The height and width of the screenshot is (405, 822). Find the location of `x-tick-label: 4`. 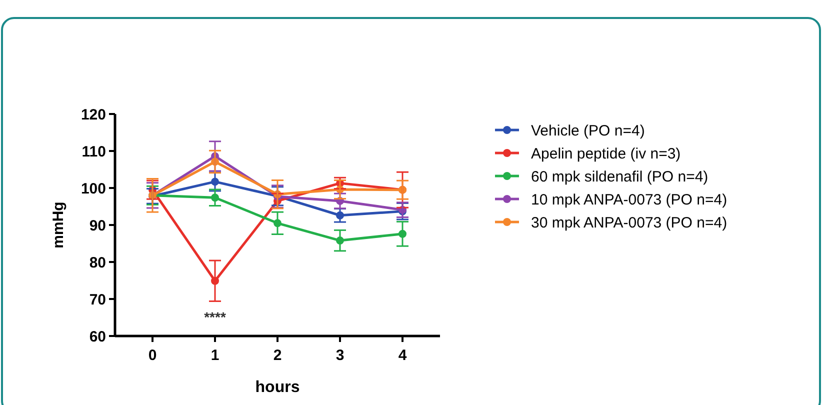

x-tick-label: 4 is located at coordinates (403, 355).